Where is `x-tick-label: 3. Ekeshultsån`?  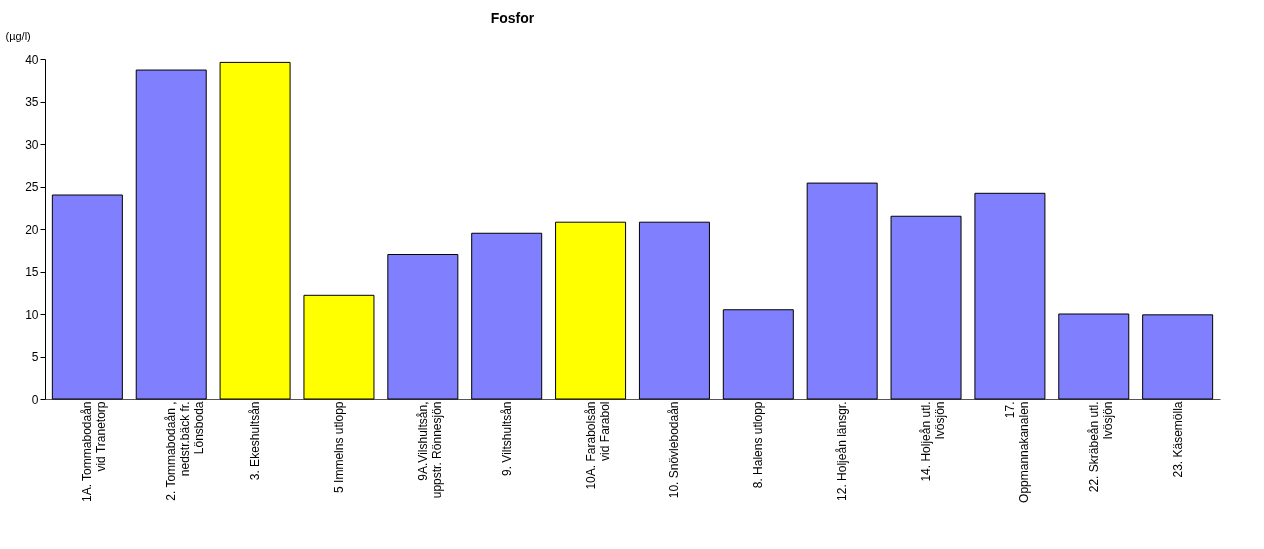 x-tick-label: 3. Ekeshultsån is located at coordinates (255, 441).